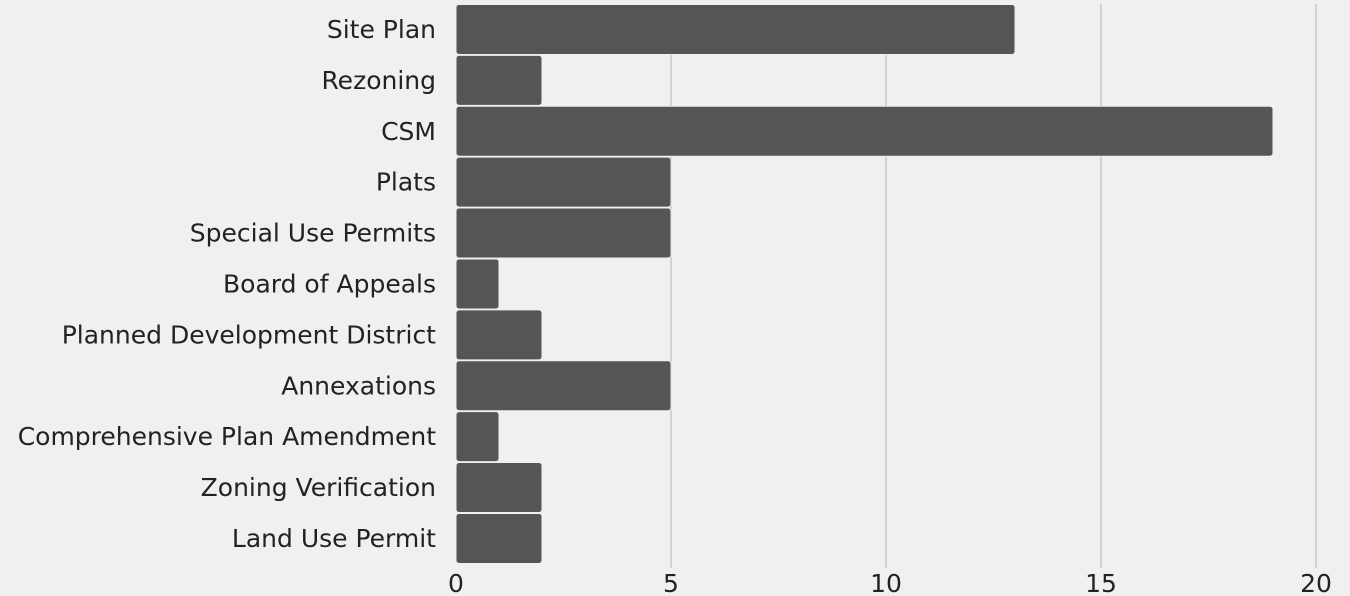 Image resolution: width=1350 pixels, height=596 pixels. I want to click on x-tick-label: 5, so click(671, 582).